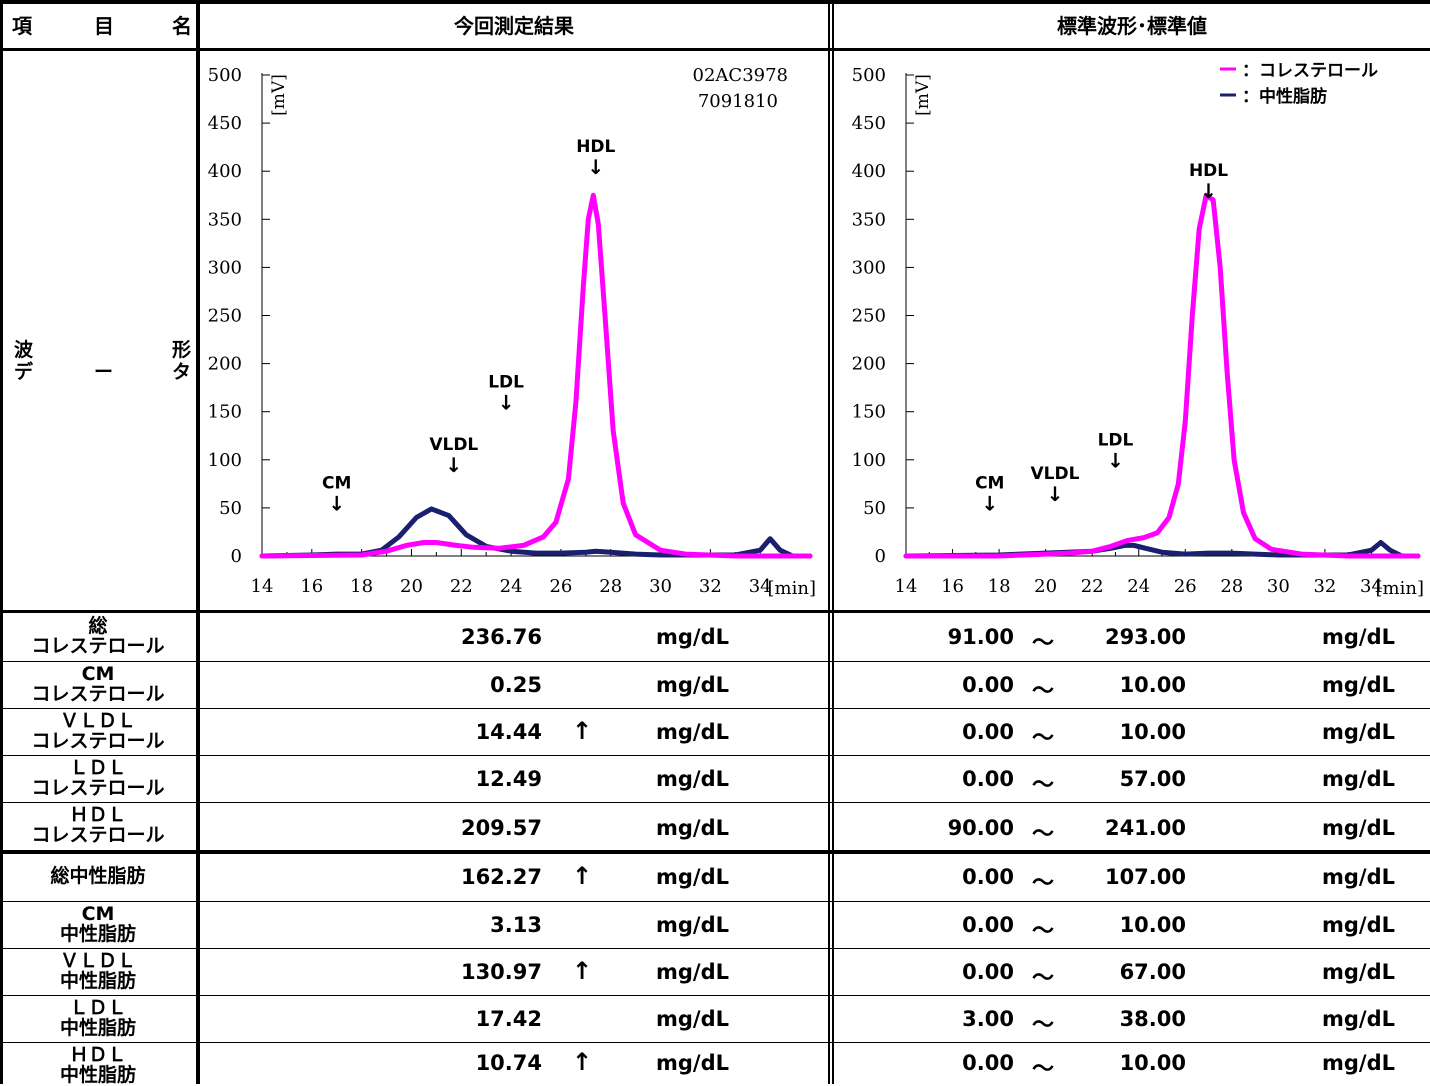  I want to click on row-ref-high: 38.00, so click(1152, 1019).